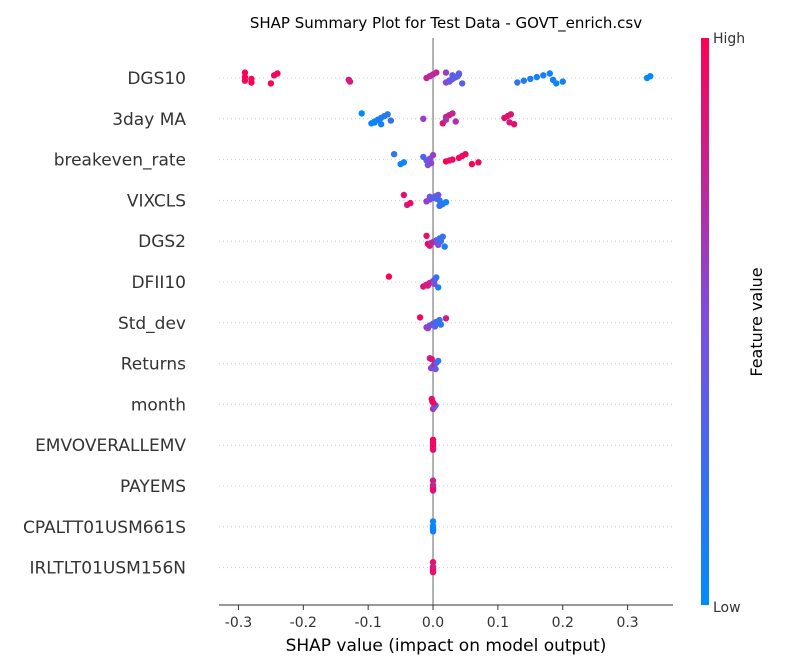  What do you see at coordinates (162, 242) in the screenshot?
I see `feature-label: DGS2` at bounding box center [162, 242].